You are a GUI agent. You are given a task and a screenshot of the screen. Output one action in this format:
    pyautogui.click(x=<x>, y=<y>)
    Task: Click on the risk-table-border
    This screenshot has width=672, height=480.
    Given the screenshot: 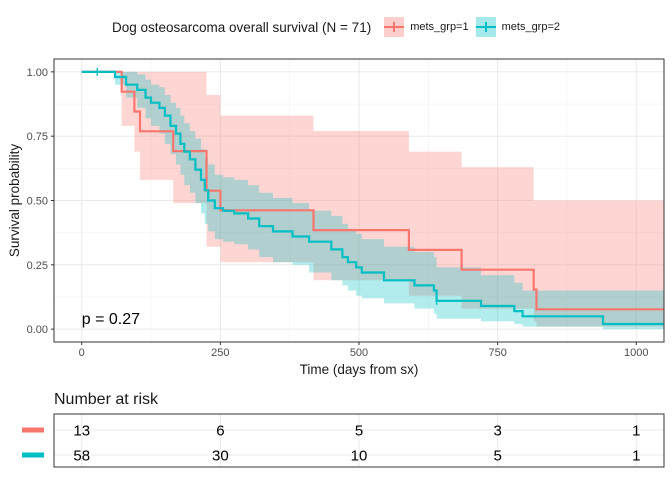 What is the action you would take?
    pyautogui.click(x=359, y=440)
    